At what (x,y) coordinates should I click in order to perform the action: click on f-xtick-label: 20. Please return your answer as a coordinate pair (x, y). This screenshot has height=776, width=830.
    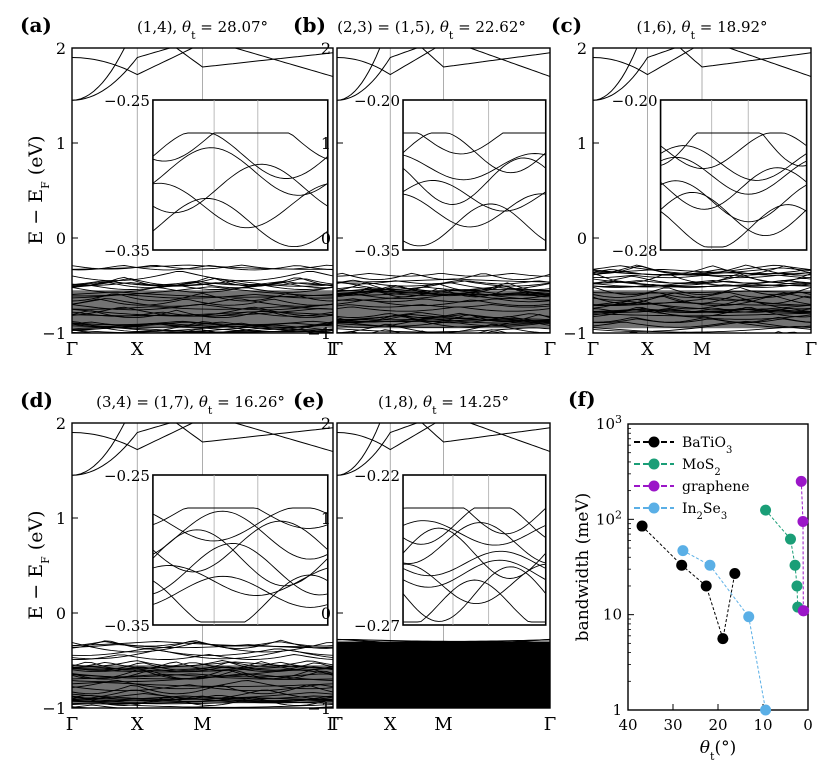
    Looking at the image, I should click on (717, 725).